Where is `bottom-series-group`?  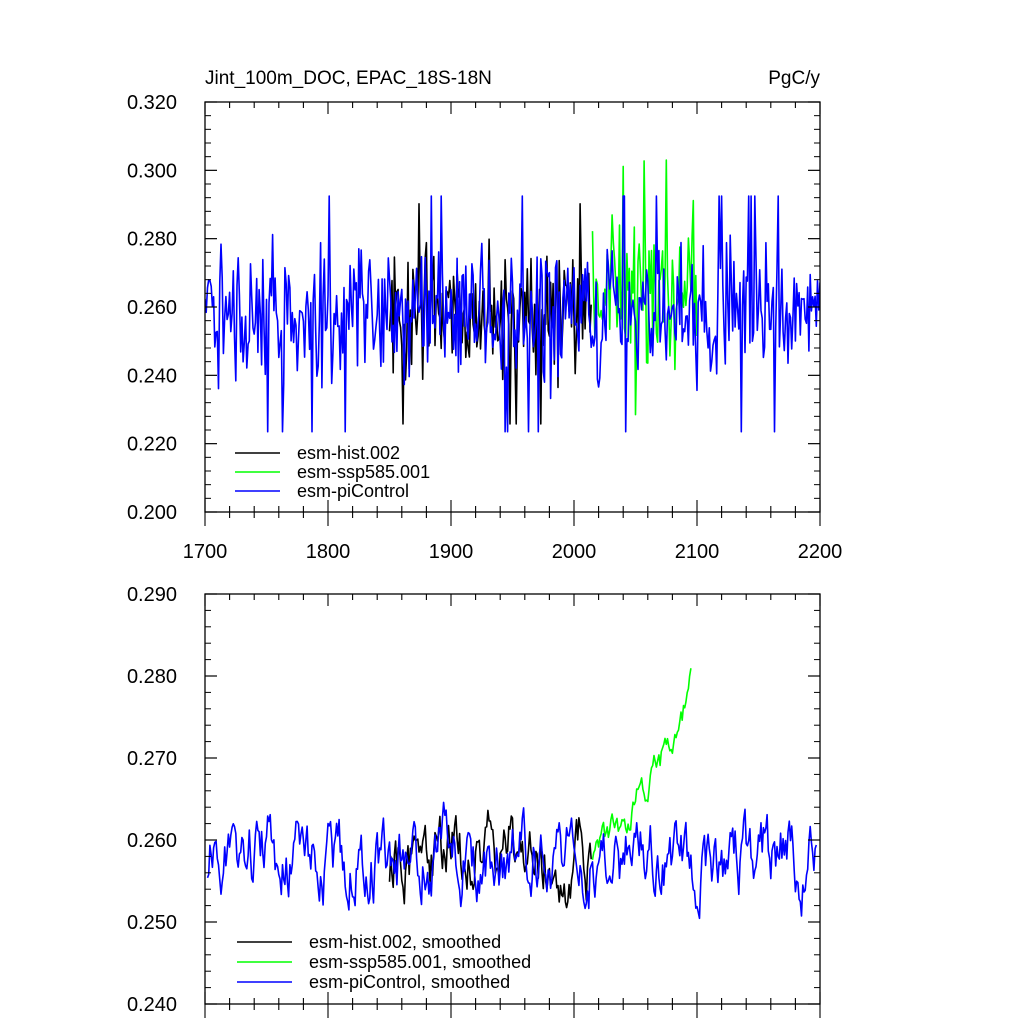 bottom-series-group is located at coordinates (512, 794).